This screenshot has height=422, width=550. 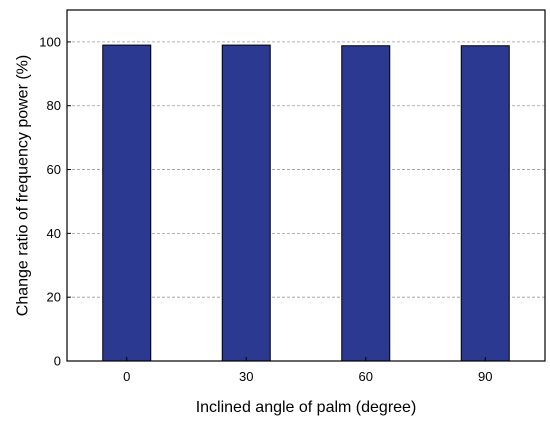 What do you see at coordinates (366, 376) in the screenshot?
I see `x-tick-label: 60` at bounding box center [366, 376].